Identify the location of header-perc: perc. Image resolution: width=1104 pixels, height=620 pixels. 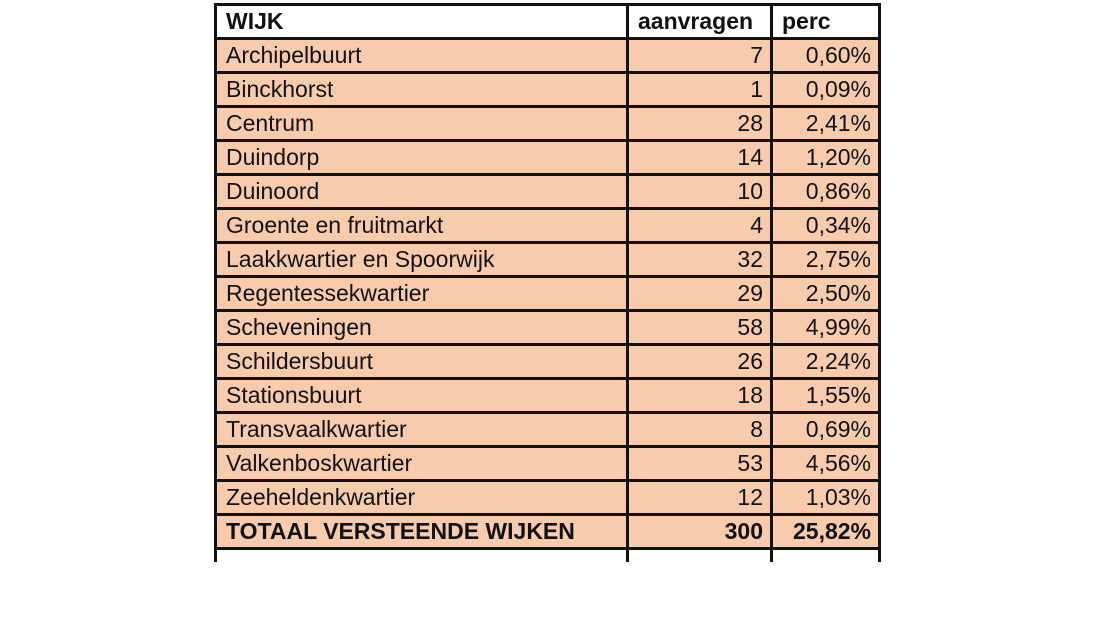
(825, 21).